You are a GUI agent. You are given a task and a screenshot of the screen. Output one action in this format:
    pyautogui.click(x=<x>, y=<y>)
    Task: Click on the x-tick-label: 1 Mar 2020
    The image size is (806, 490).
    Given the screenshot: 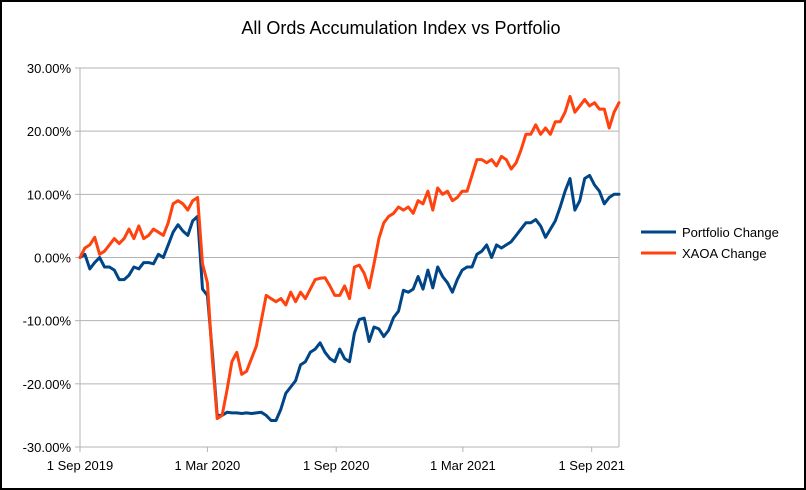 What is the action you would take?
    pyautogui.click(x=208, y=465)
    